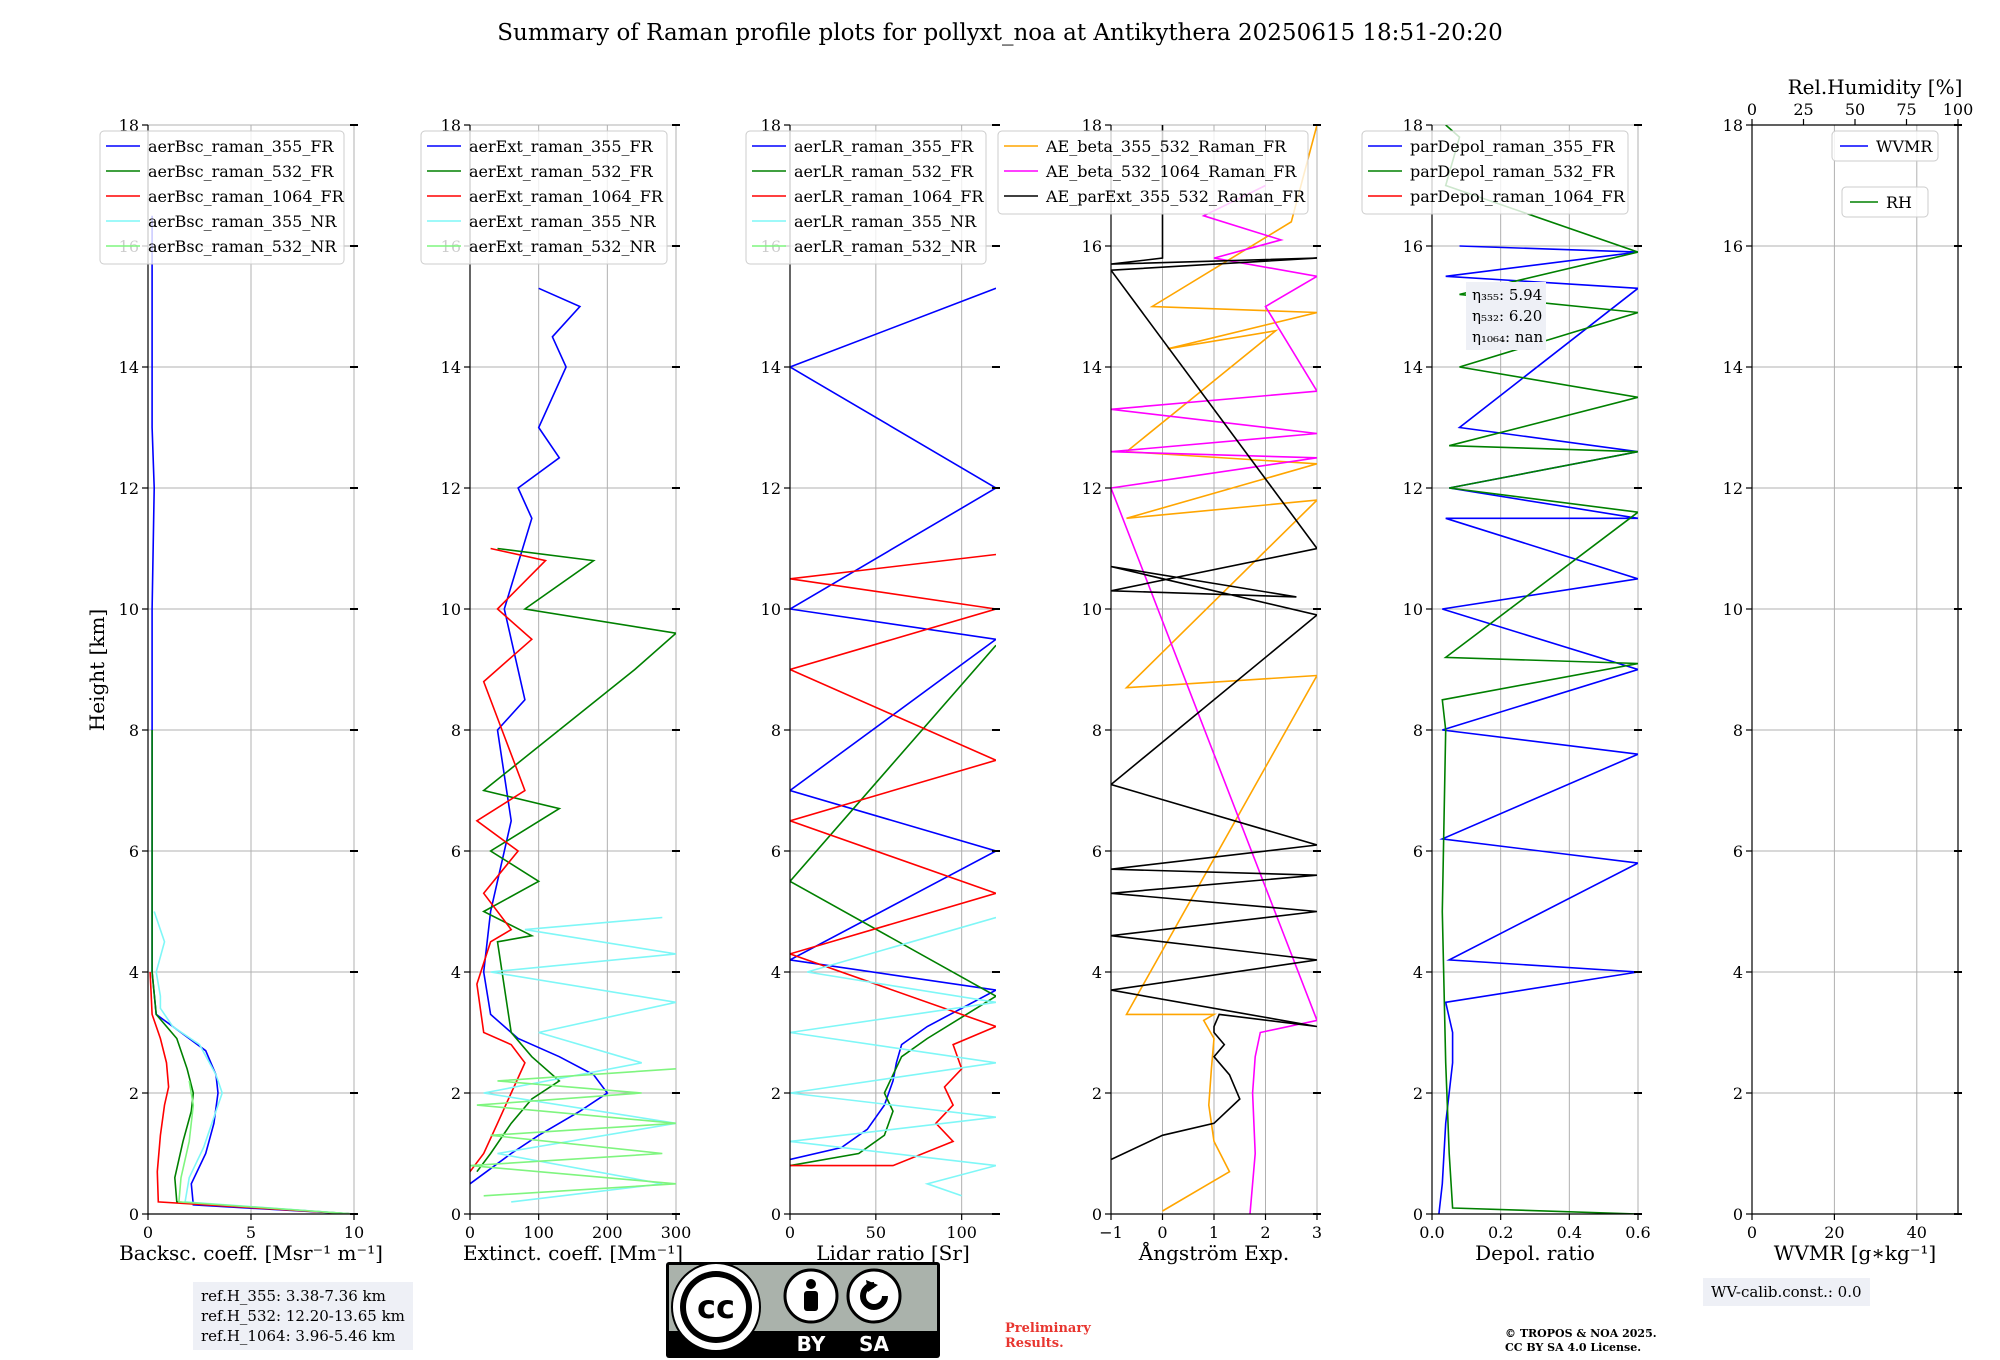 The width and height of the screenshot is (2000, 1360). I want to click on legend-label: aerLR_raman_532_FR, so click(884, 171).